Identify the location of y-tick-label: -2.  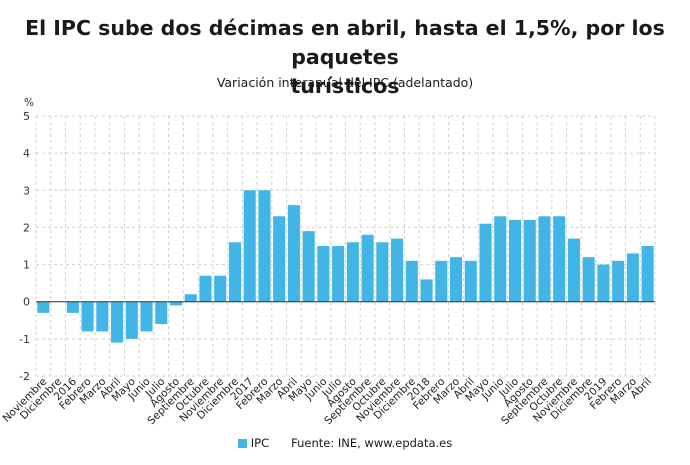
(24, 376).